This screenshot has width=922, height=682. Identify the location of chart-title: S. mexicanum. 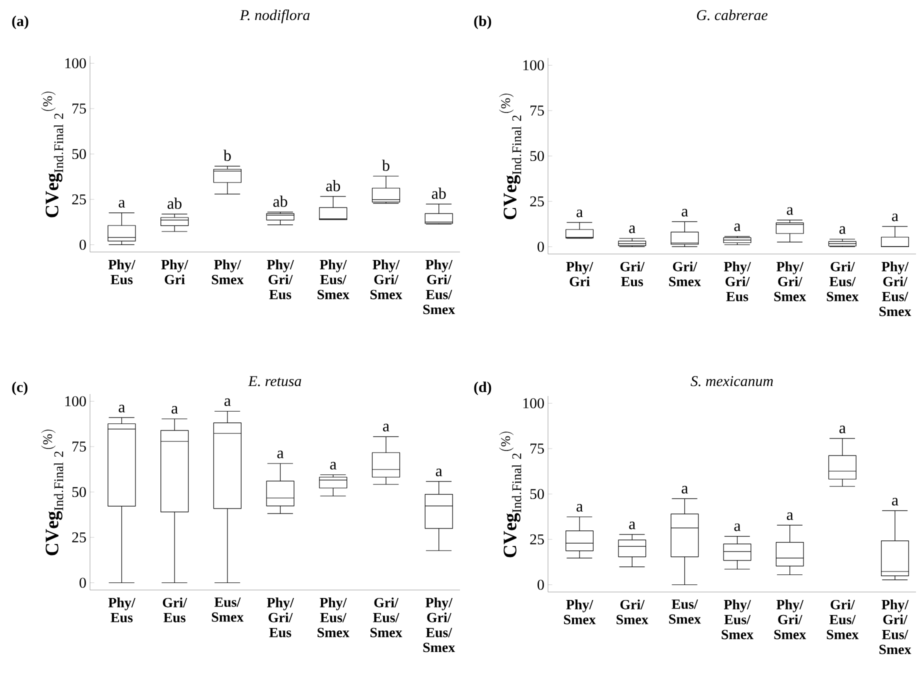
(731, 381).